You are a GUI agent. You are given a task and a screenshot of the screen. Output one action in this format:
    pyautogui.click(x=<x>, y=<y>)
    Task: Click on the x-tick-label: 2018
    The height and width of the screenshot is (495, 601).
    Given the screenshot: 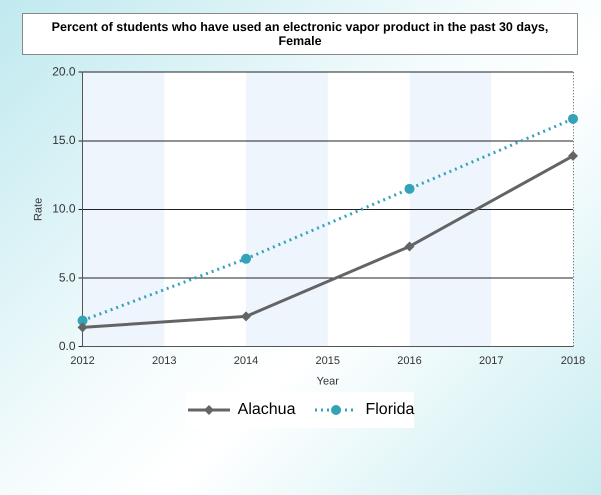 What is the action you would take?
    pyautogui.click(x=573, y=361)
    